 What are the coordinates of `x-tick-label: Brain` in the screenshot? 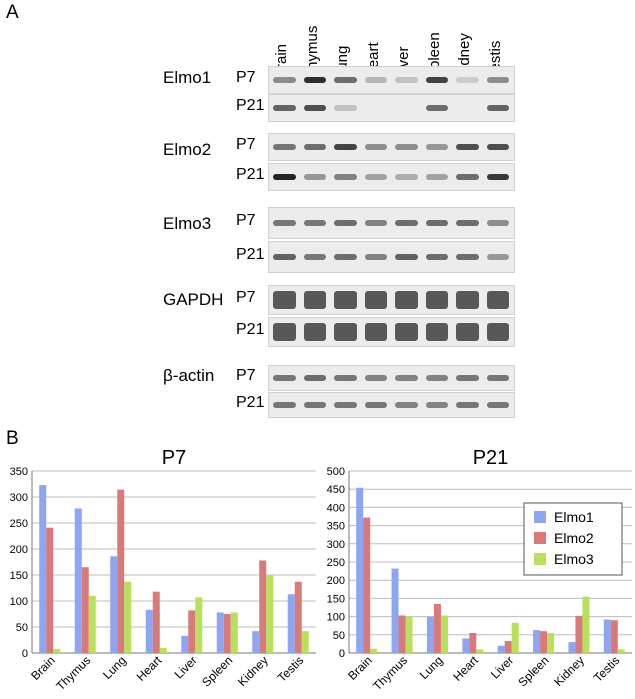 It's located at (43, 668).